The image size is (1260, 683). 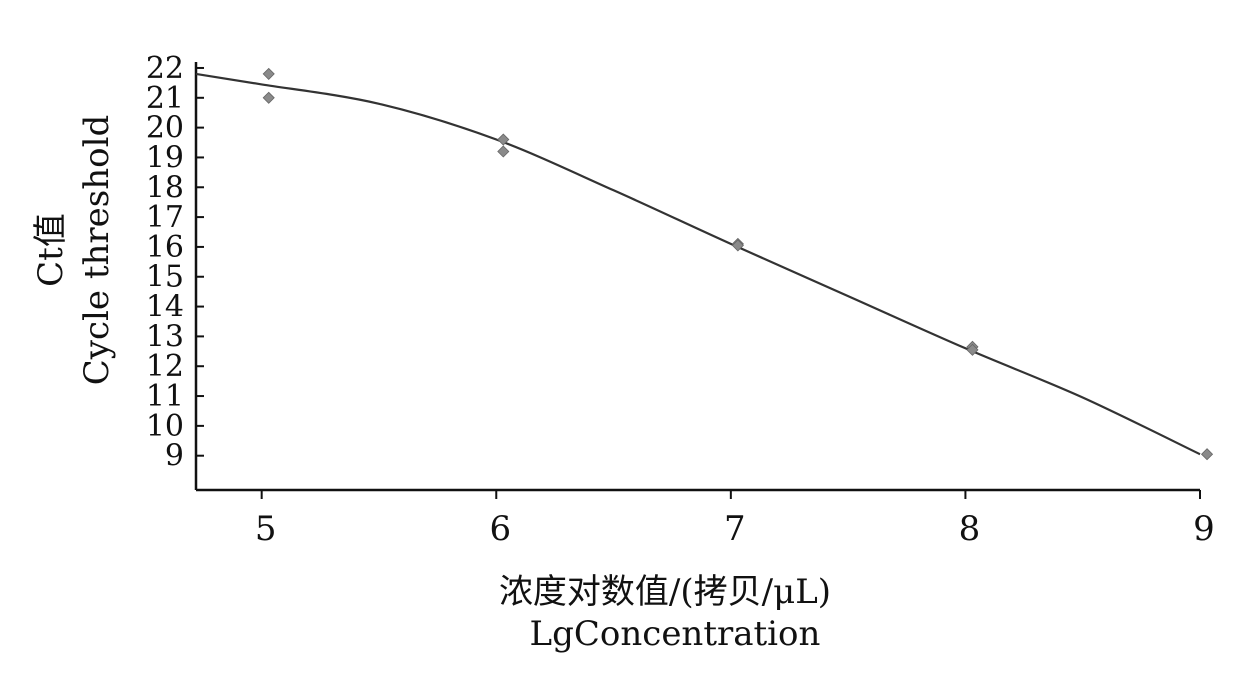 I want to click on y-tick-label: 17, so click(x=165, y=217).